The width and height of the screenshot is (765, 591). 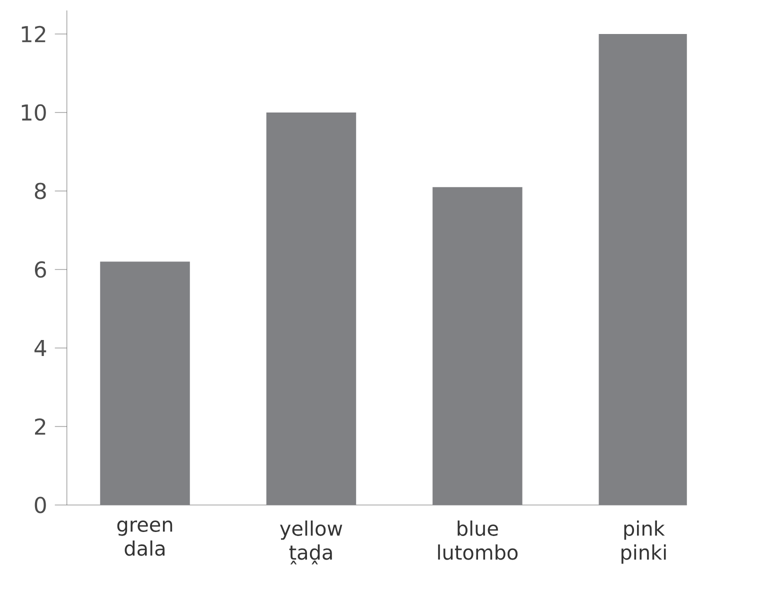 I want to click on y-tick-label: 0, so click(x=40, y=505).